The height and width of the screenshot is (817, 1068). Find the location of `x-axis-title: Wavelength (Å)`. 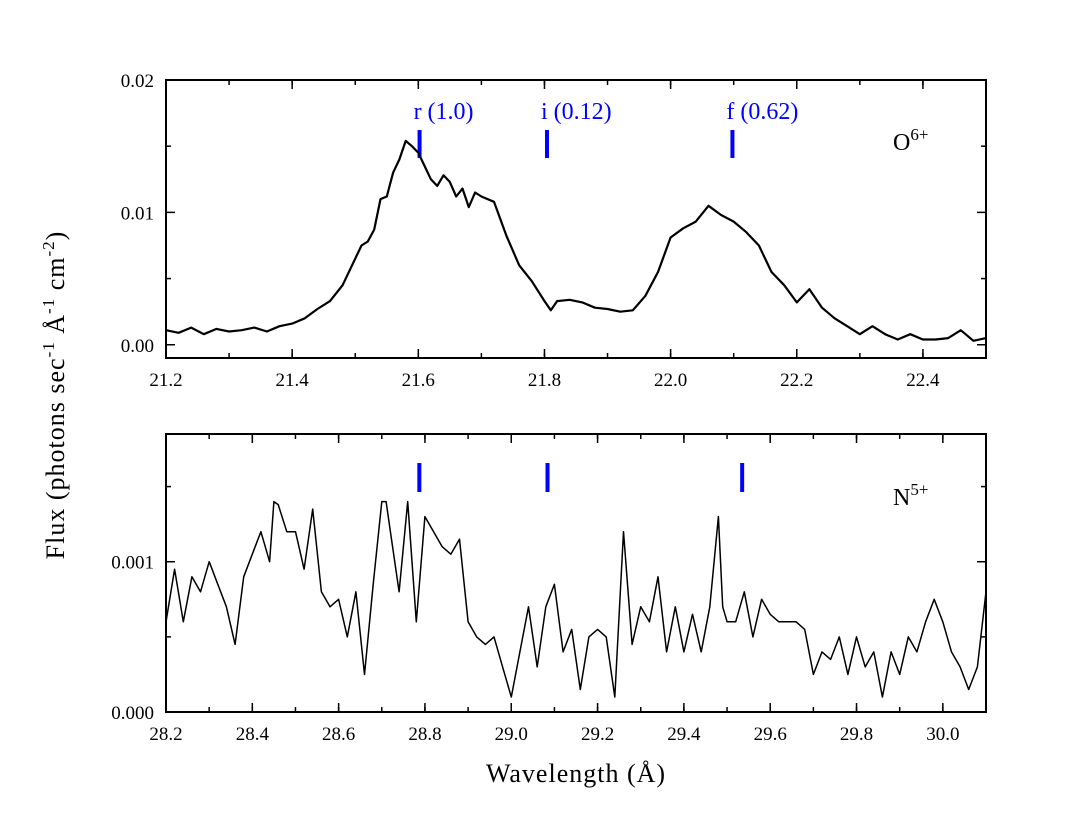

x-axis-title: Wavelength (Å) is located at coordinates (576, 773).